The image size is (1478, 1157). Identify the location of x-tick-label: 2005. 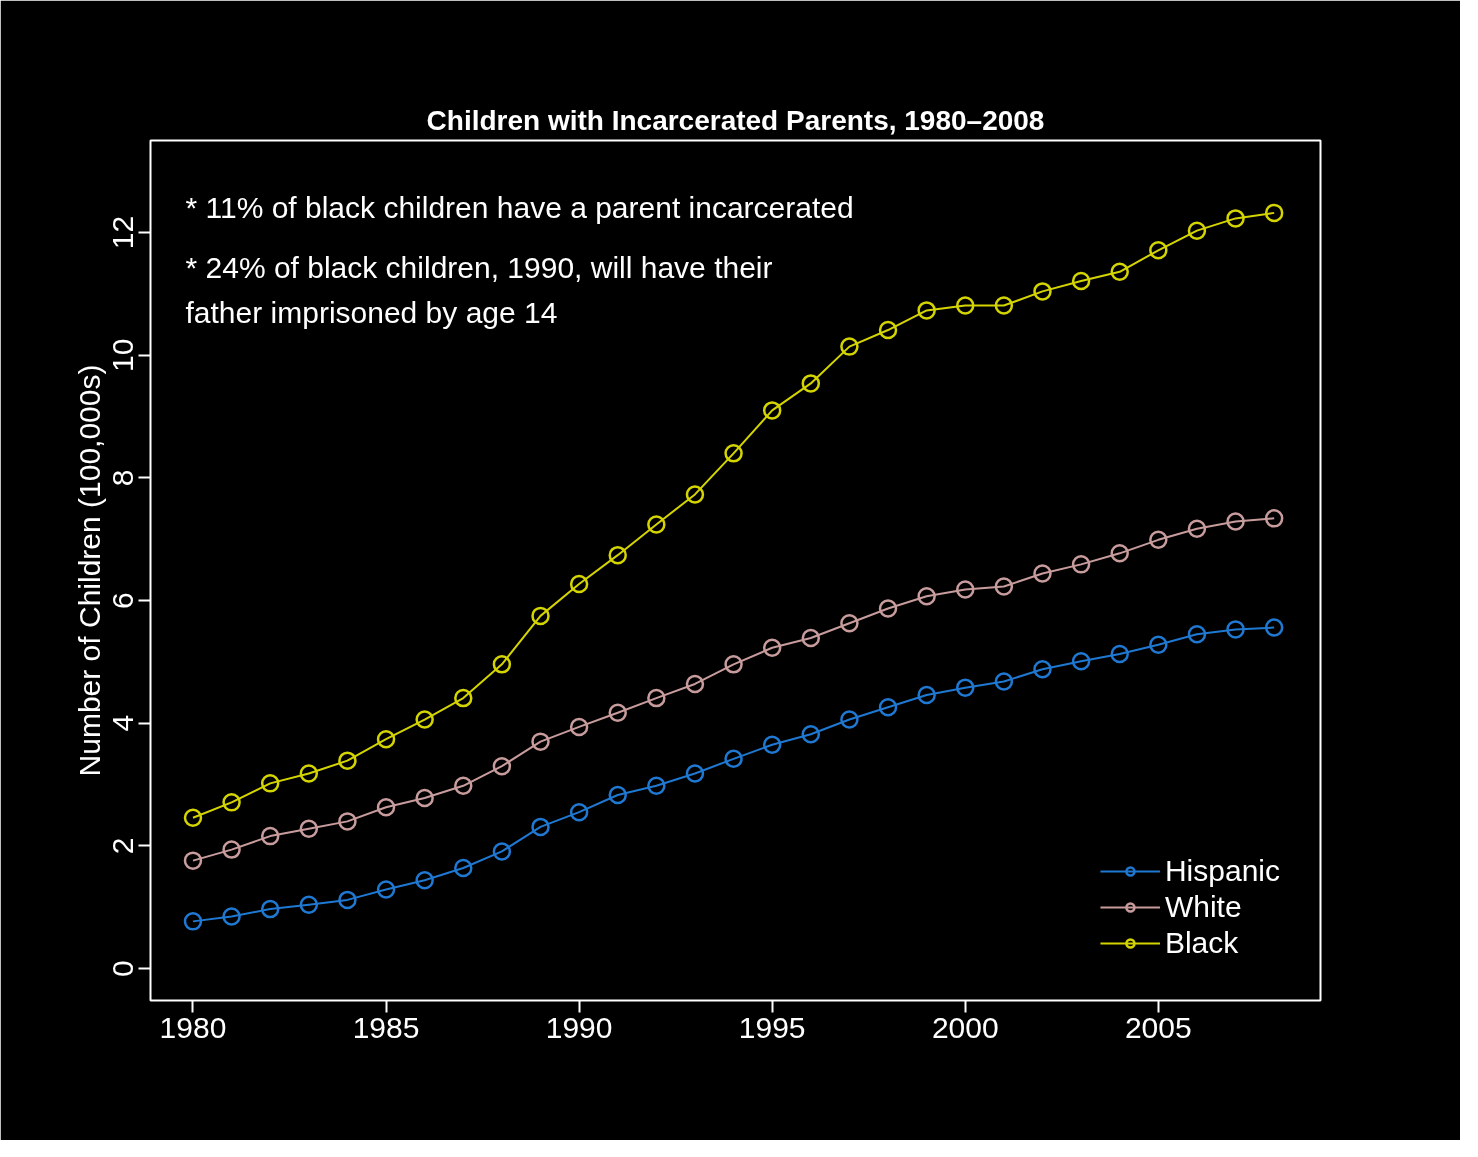
(1158, 1027).